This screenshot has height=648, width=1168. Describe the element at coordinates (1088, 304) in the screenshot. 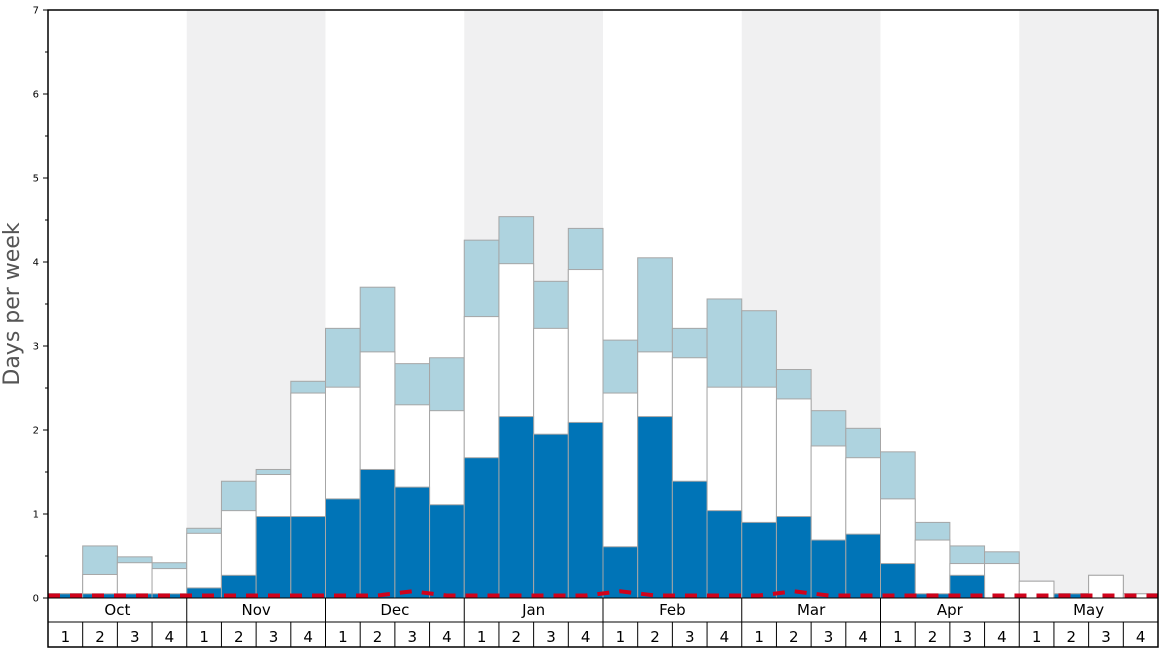

I see `month-band-may` at that location.